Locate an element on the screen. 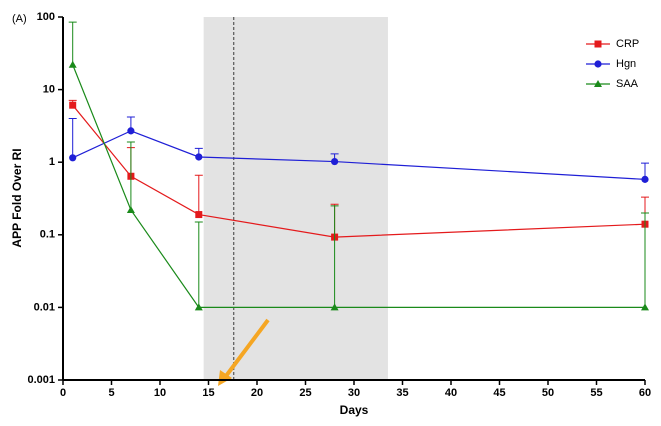 The image size is (661, 426). x-tick-label: 0 is located at coordinates (63, 393).